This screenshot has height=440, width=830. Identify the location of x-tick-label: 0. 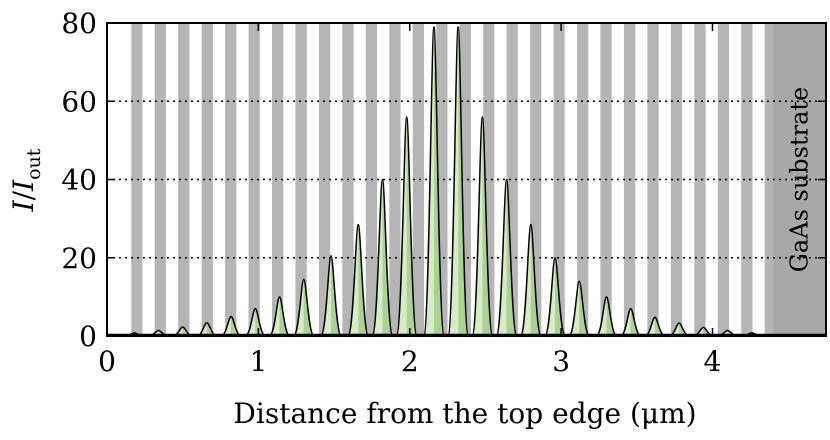
(107, 361).